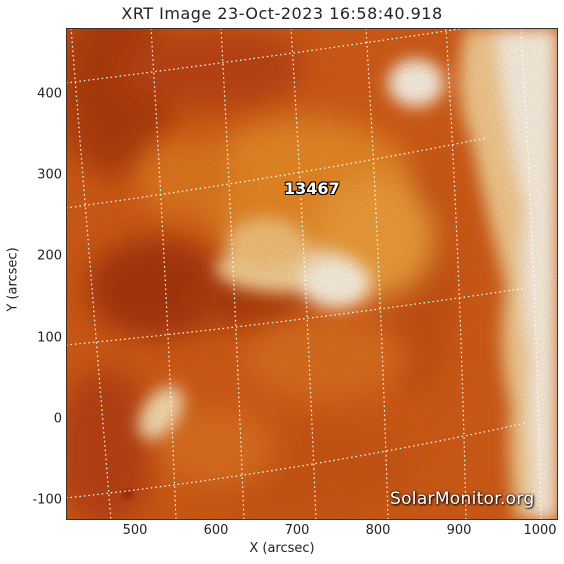 The height and width of the screenshot is (564, 564). Describe the element at coordinates (462, 499) in the screenshot. I see `watermark: SolarMonitor.org` at that location.